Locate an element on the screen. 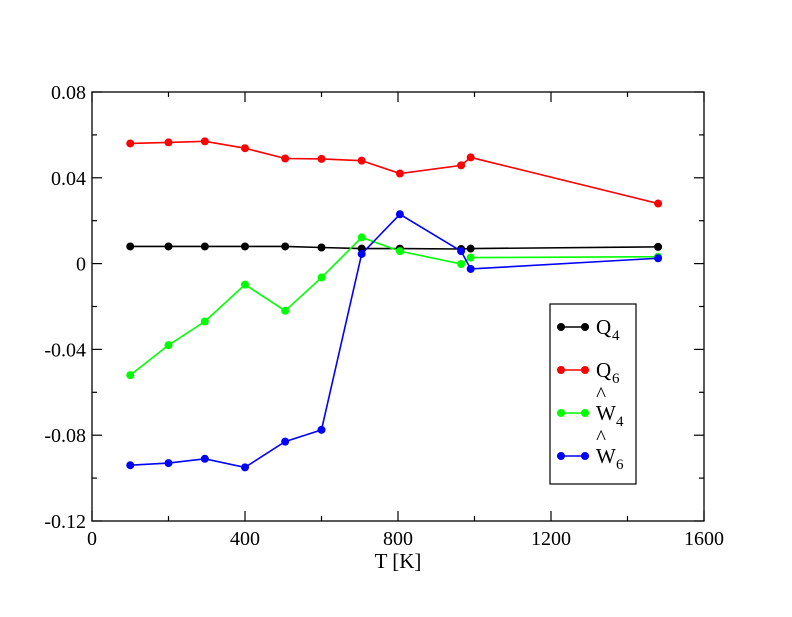  legend-item: ^W 6 is located at coordinates (590, 449).